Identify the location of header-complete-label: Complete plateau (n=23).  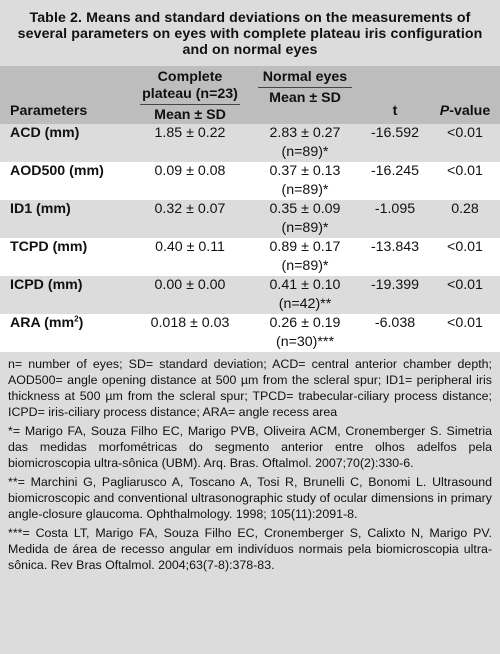
(190, 87).